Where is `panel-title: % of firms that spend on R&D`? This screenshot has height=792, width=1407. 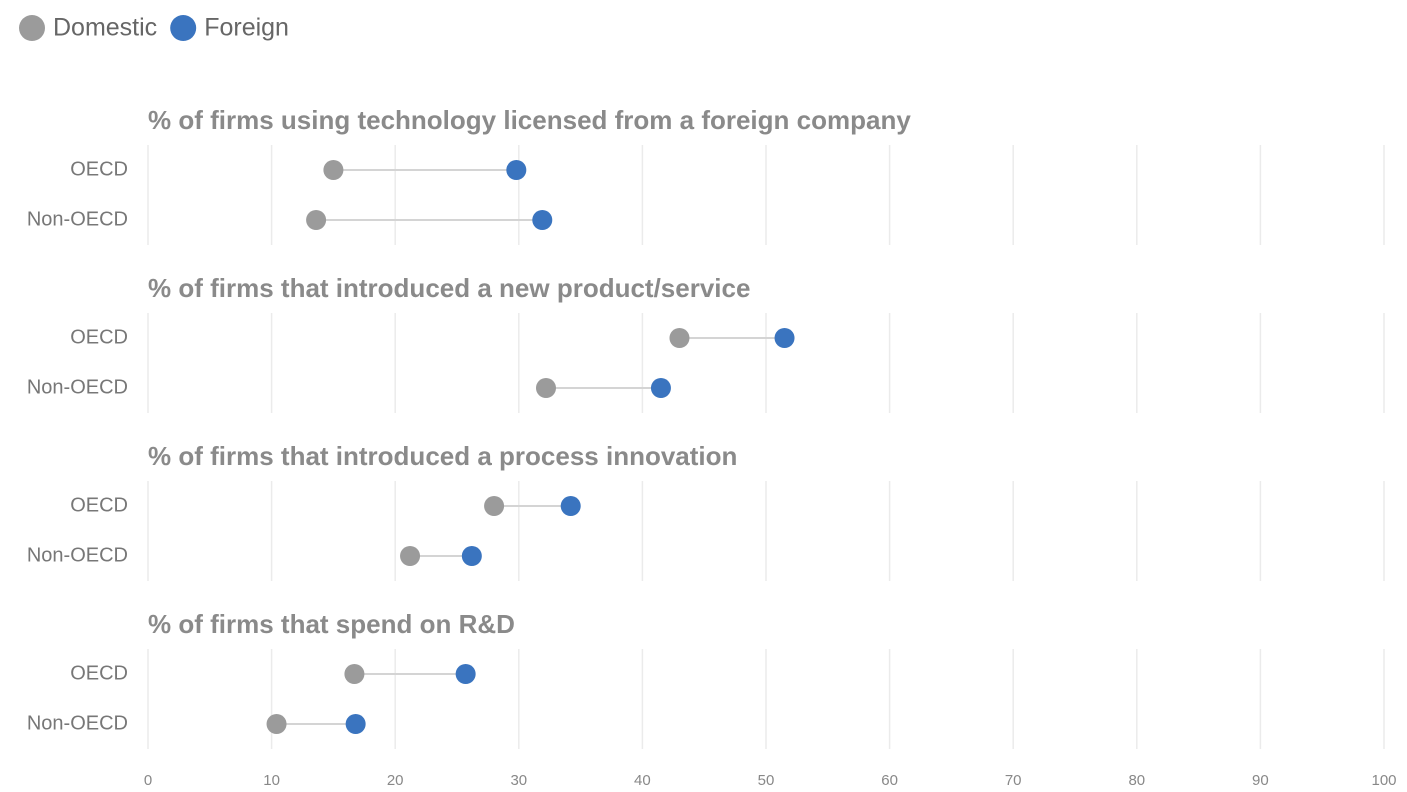
panel-title: % of firms that spend on R&D is located at coordinates (331, 624).